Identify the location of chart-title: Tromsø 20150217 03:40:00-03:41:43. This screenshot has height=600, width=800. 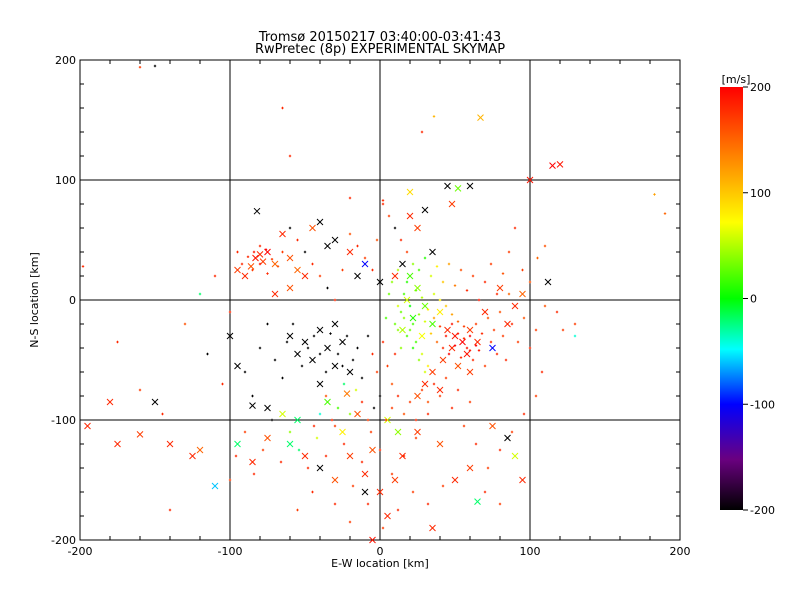
(379, 37).